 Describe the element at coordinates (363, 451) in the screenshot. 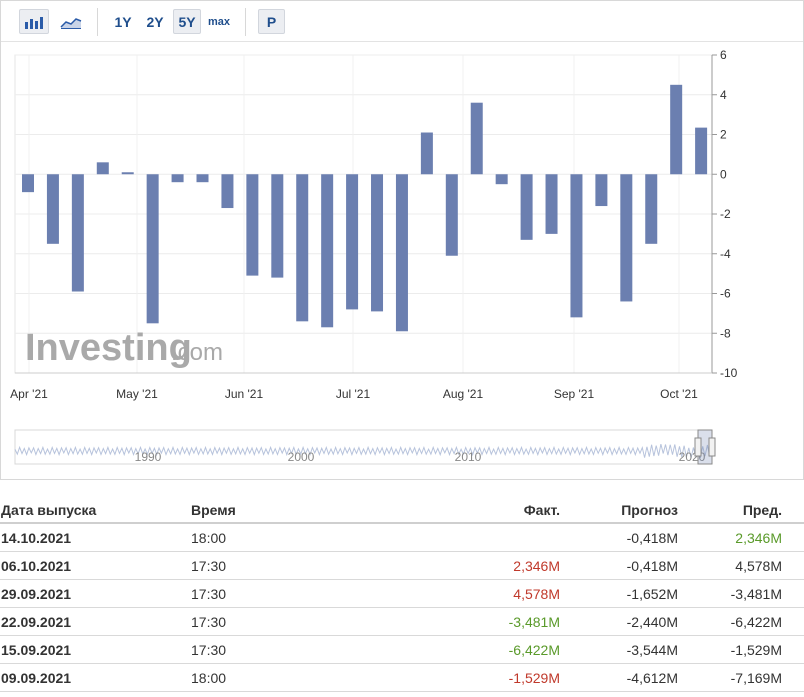

I see `navigator-series` at that location.